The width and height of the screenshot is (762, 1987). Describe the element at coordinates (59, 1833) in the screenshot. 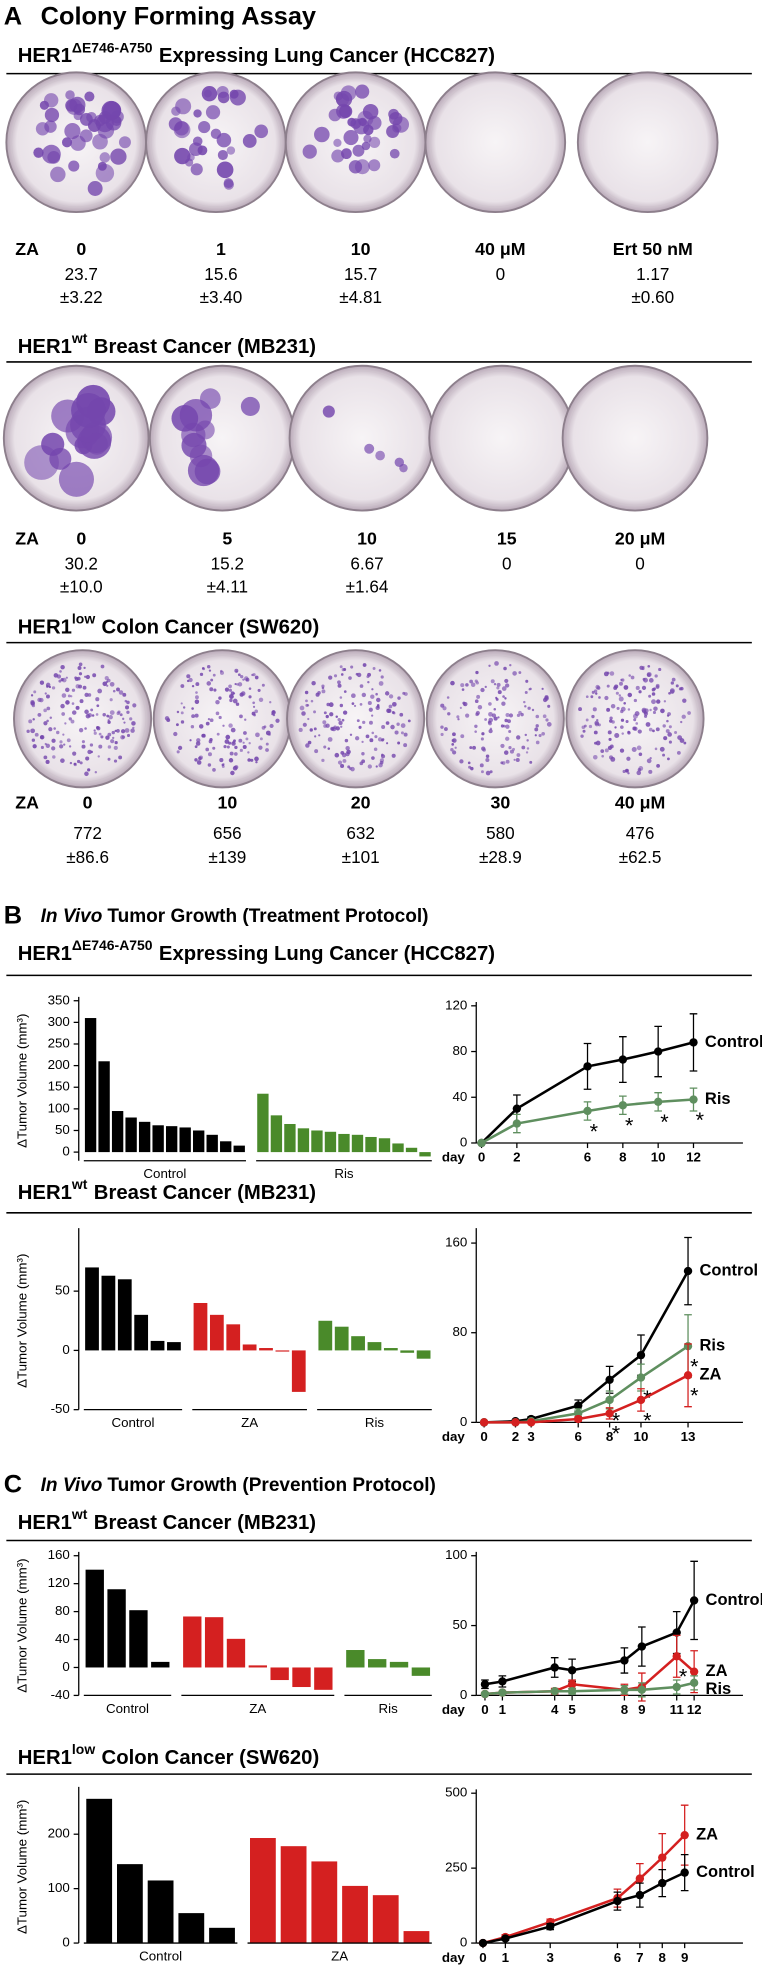

I see `y-tick-label: 200` at that location.